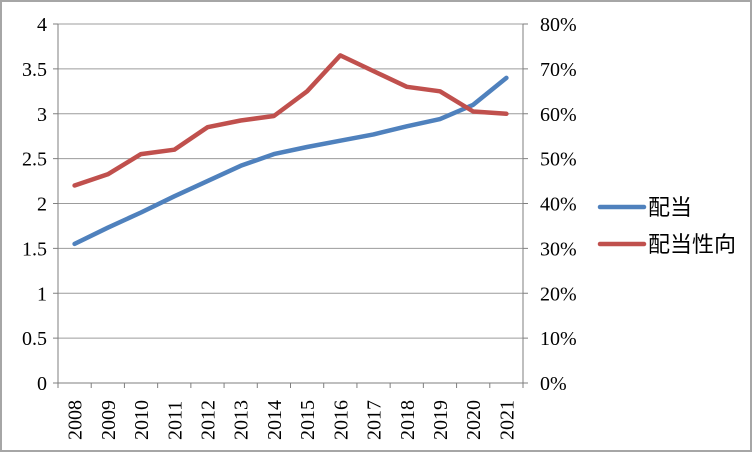  Describe the element at coordinates (34, 160) in the screenshot. I see `y-axis-label: 2.5` at that location.